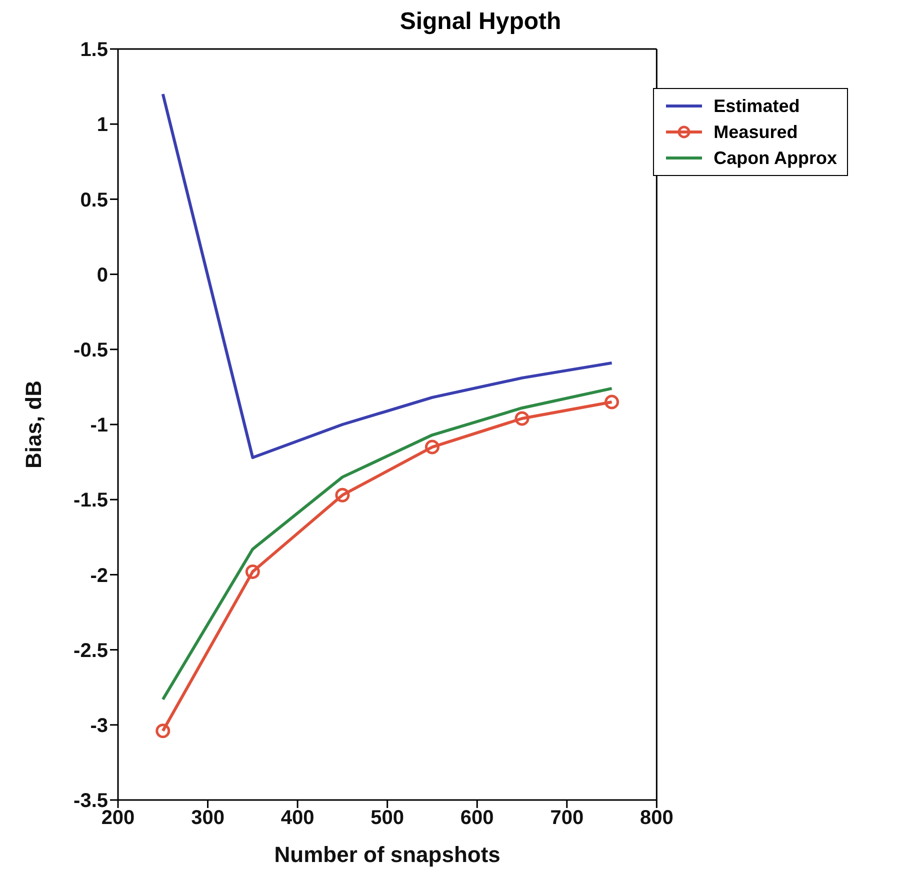  What do you see at coordinates (99, 425) in the screenshot?
I see `y-tick-label: -1` at bounding box center [99, 425].